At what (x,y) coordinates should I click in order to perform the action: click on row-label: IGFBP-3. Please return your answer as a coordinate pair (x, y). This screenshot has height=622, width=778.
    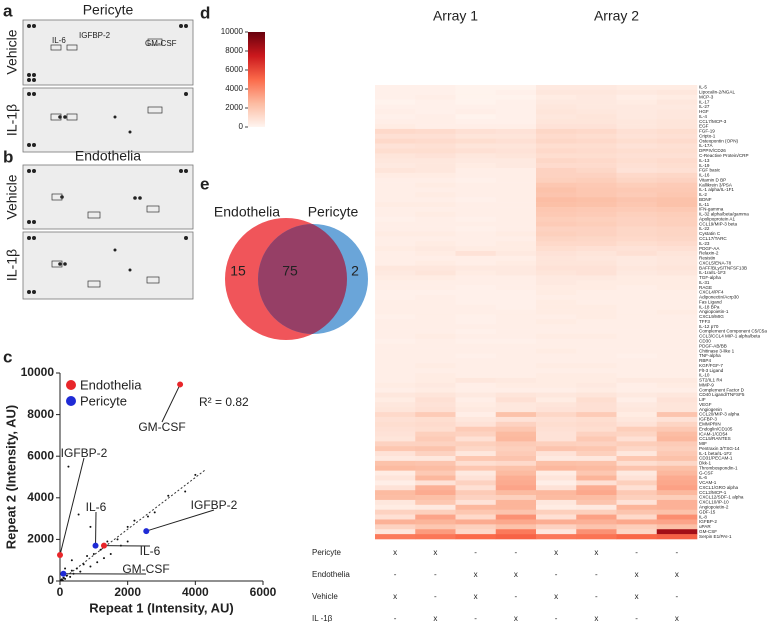
    Looking at the image, I should click on (708, 419).